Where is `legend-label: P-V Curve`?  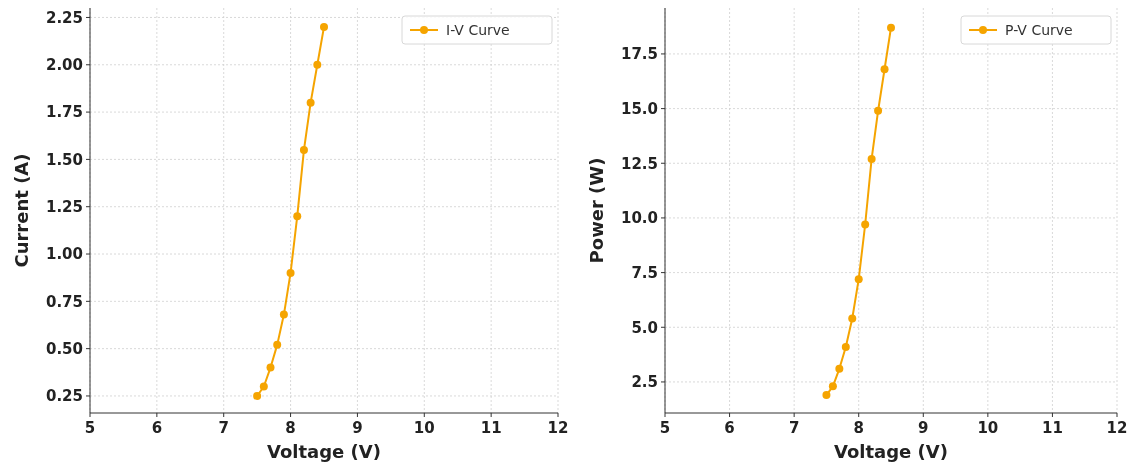 legend-label: P-V Curve is located at coordinates (1039, 29).